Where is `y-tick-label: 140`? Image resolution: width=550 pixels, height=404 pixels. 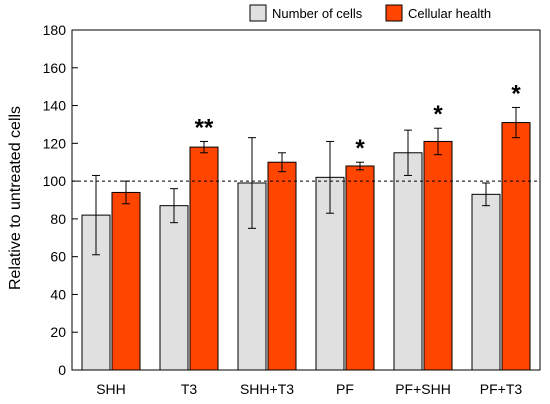 y-tick-label: 140 is located at coordinates (55, 106).